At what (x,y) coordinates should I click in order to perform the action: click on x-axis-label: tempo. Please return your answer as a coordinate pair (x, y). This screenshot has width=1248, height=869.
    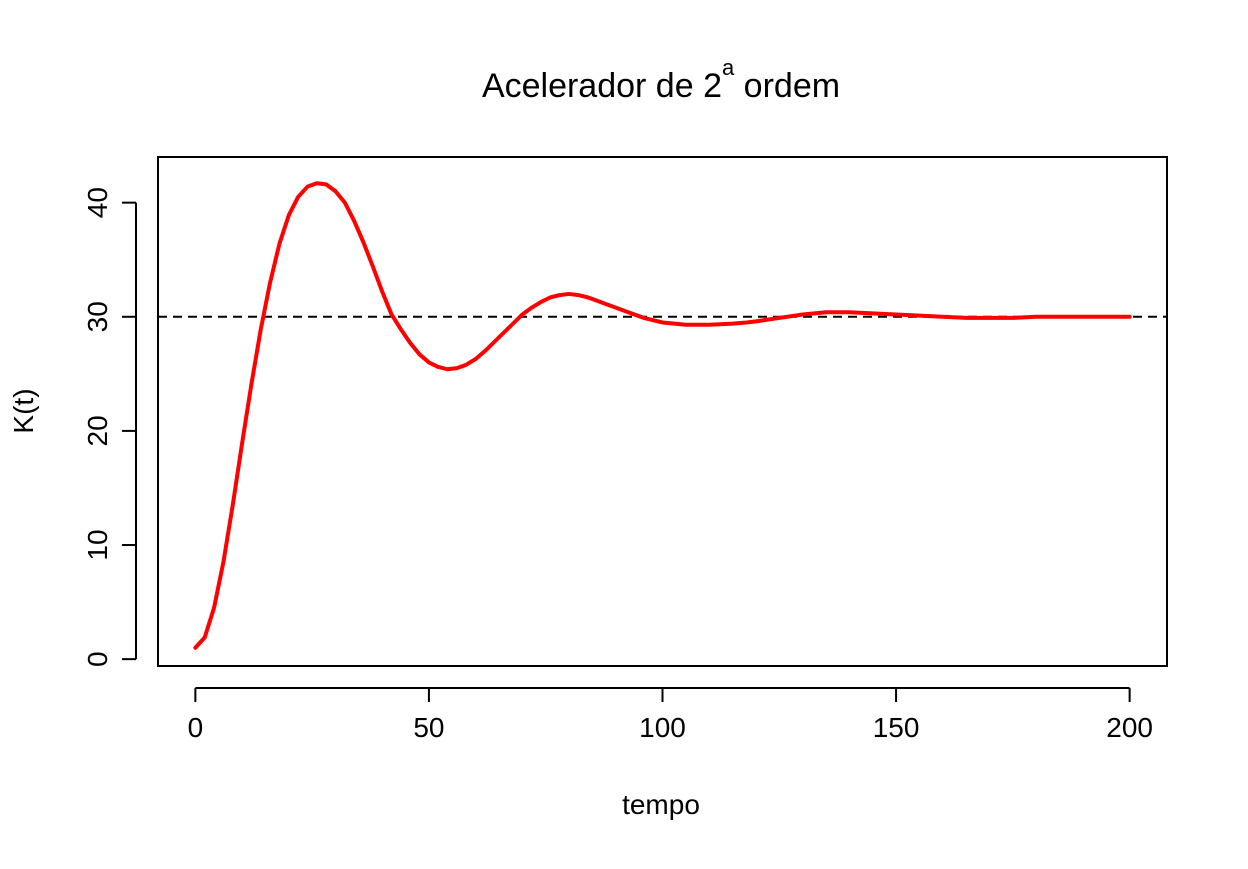
    Looking at the image, I should click on (661, 804).